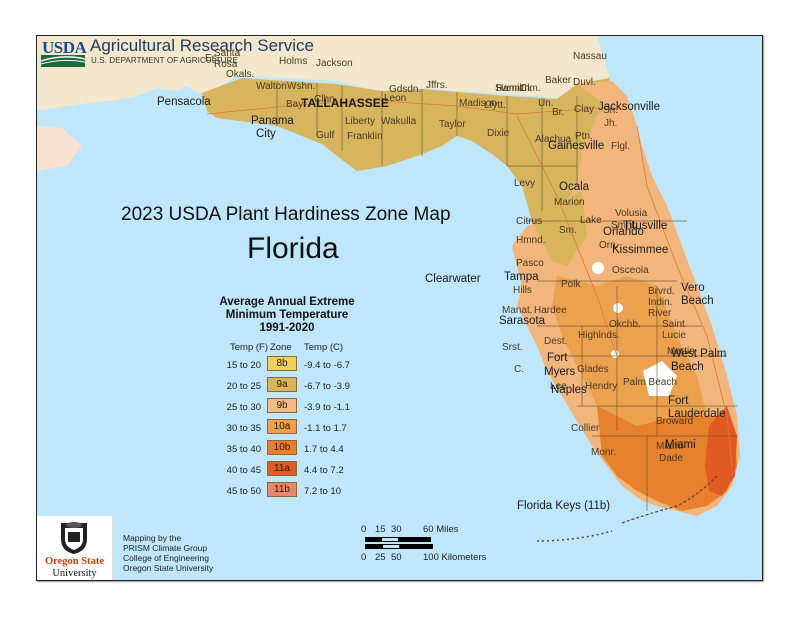 The height and width of the screenshot is (618, 800). Describe the element at coordinates (282, 489) in the screenshot. I see `legend-swatch-11b: 11b` at that location.